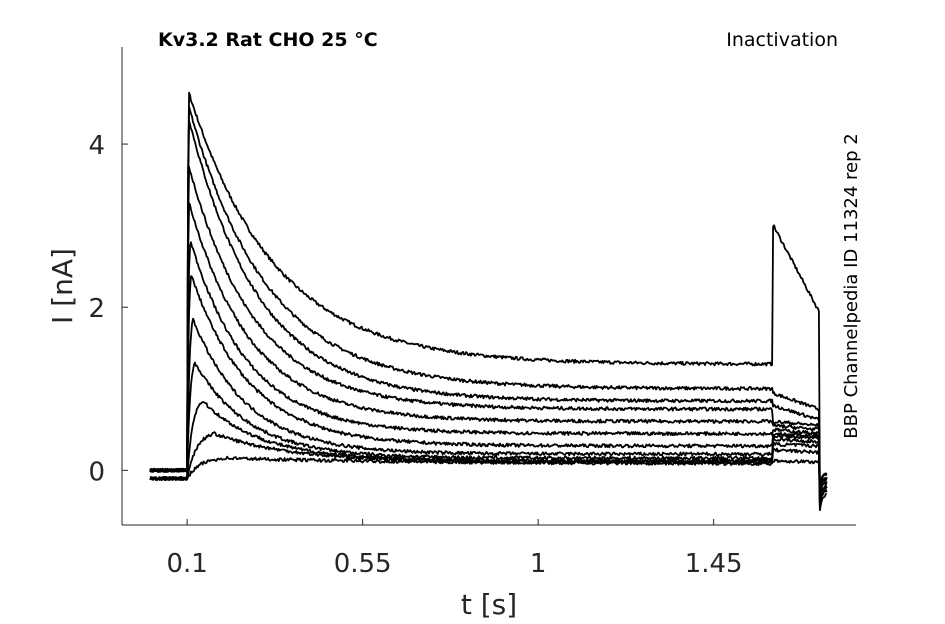 This screenshot has height=624, width=945. I want to click on x-tick-label: 0.55, so click(363, 564).